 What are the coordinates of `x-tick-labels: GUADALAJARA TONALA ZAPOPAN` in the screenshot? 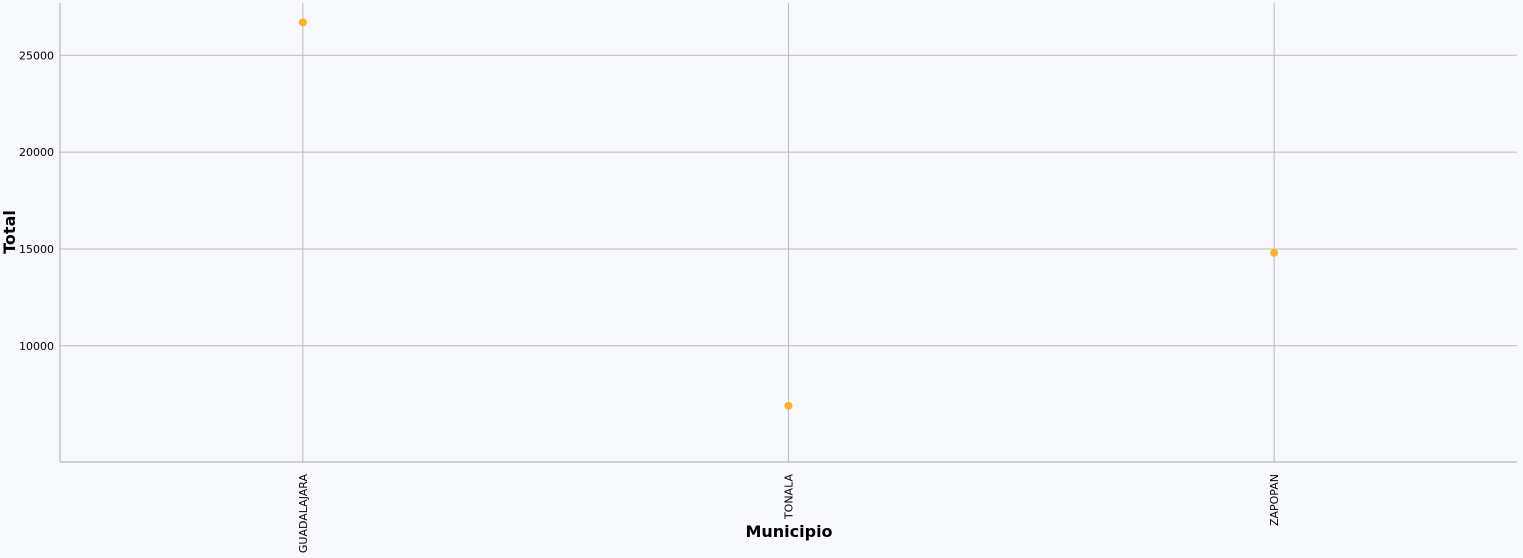 It's located at (789, 514).